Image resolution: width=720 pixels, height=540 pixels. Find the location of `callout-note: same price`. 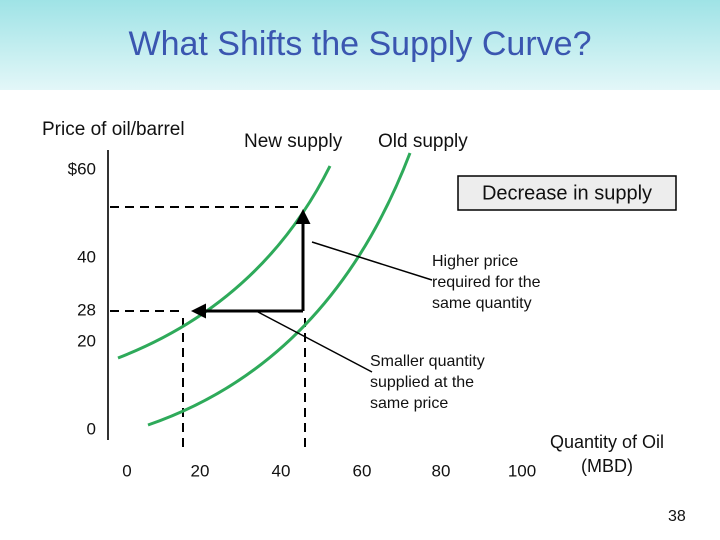

callout-note: same price is located at coordinates (409, 403).